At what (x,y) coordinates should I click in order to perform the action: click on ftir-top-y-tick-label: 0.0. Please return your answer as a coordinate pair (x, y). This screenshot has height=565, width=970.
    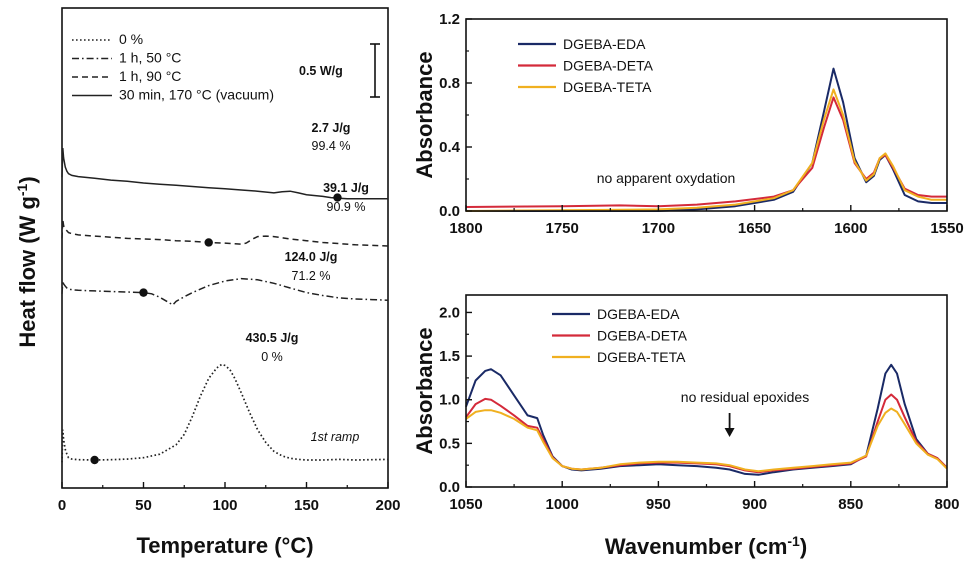
    Looking at the image, I should click on (449, 211).